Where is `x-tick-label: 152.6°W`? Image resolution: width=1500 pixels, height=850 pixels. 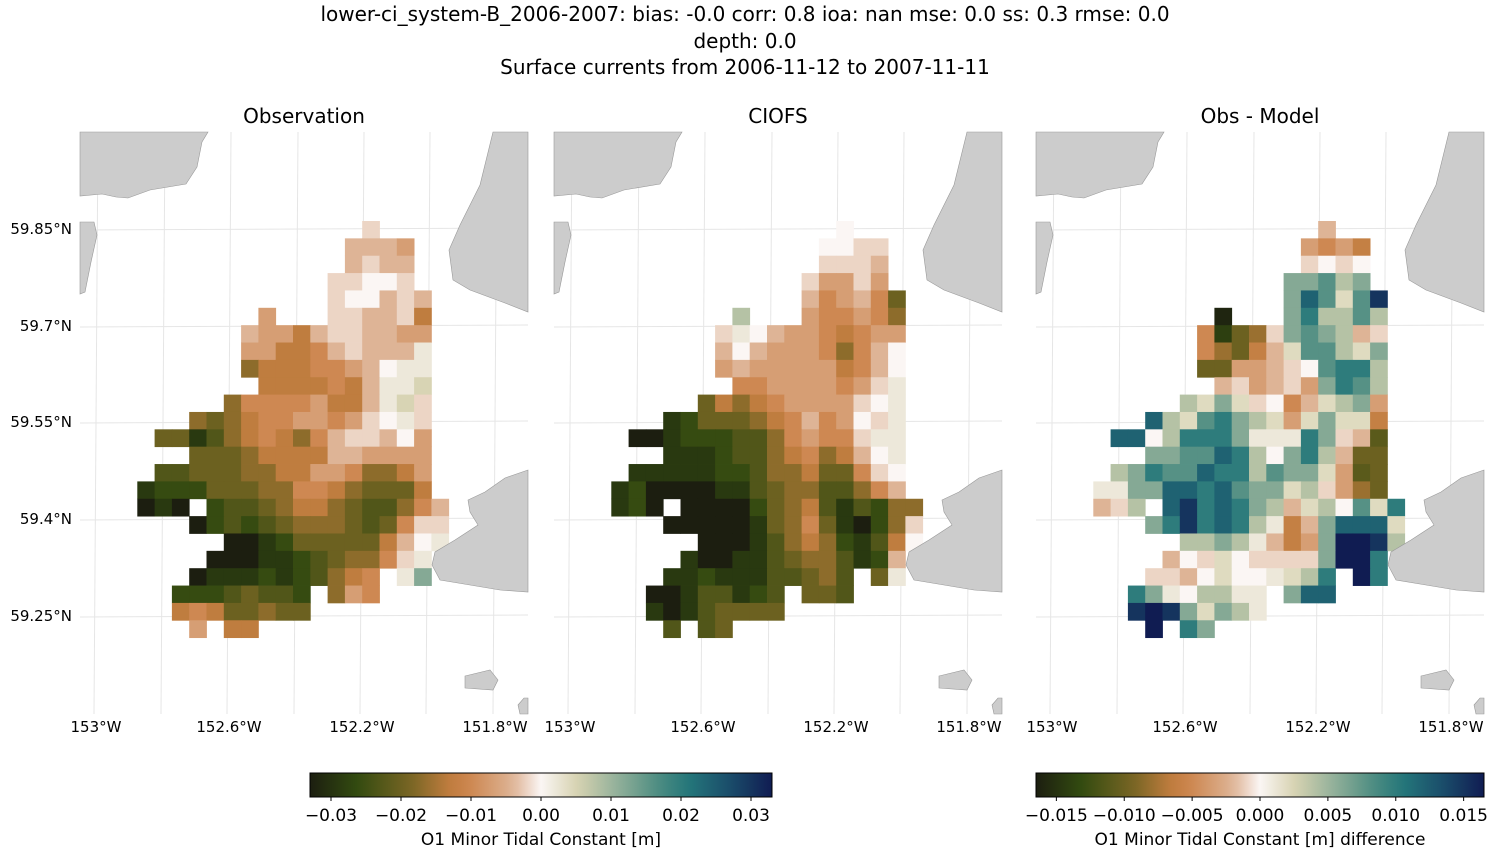 x-tick-label: 152.6°W is located at coordinates (228, 727).